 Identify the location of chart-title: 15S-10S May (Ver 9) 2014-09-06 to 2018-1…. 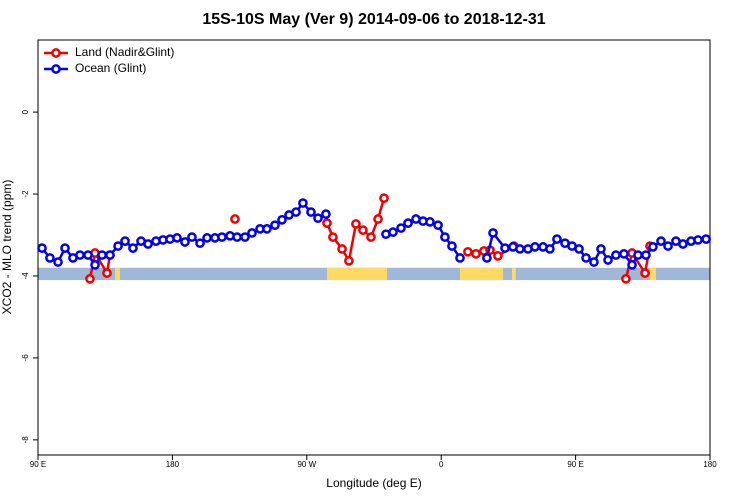
(373, 19).